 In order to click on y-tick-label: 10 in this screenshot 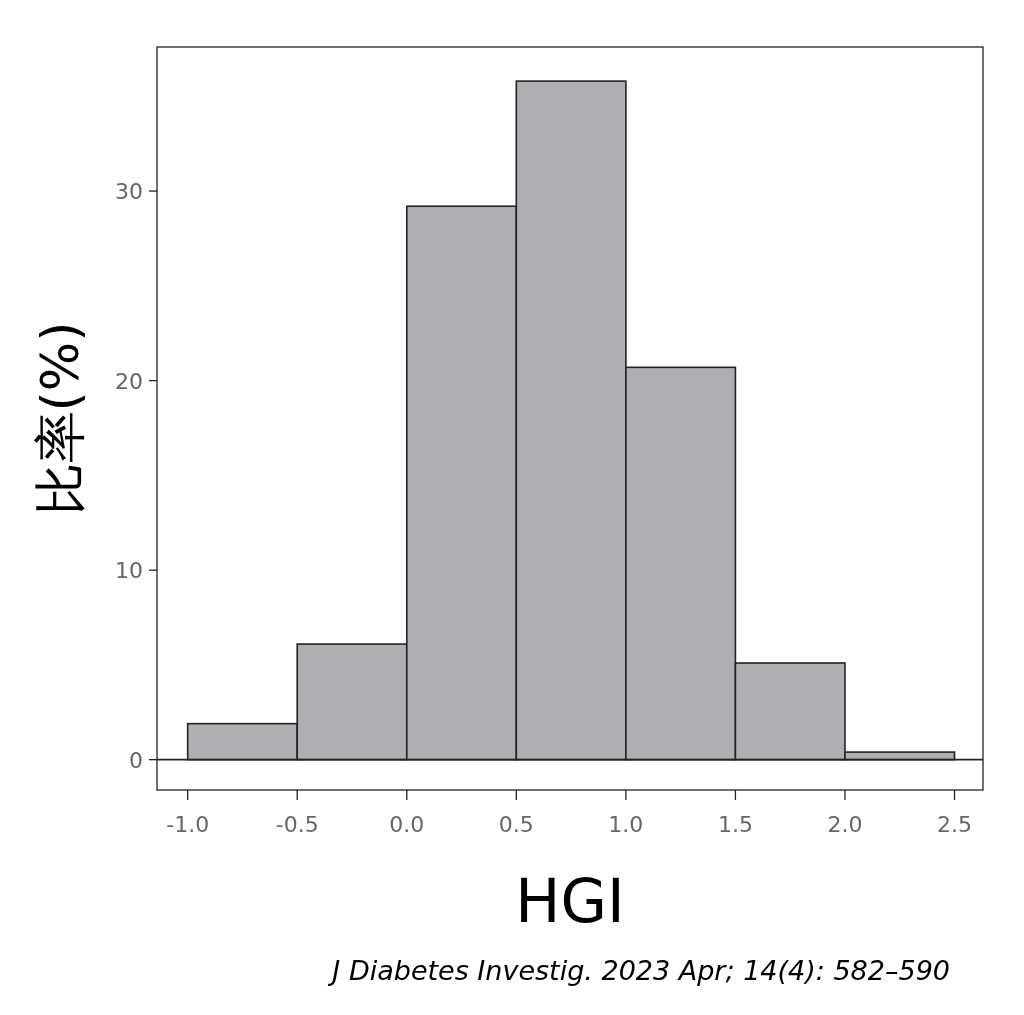, I will do `click(129, 571)`.